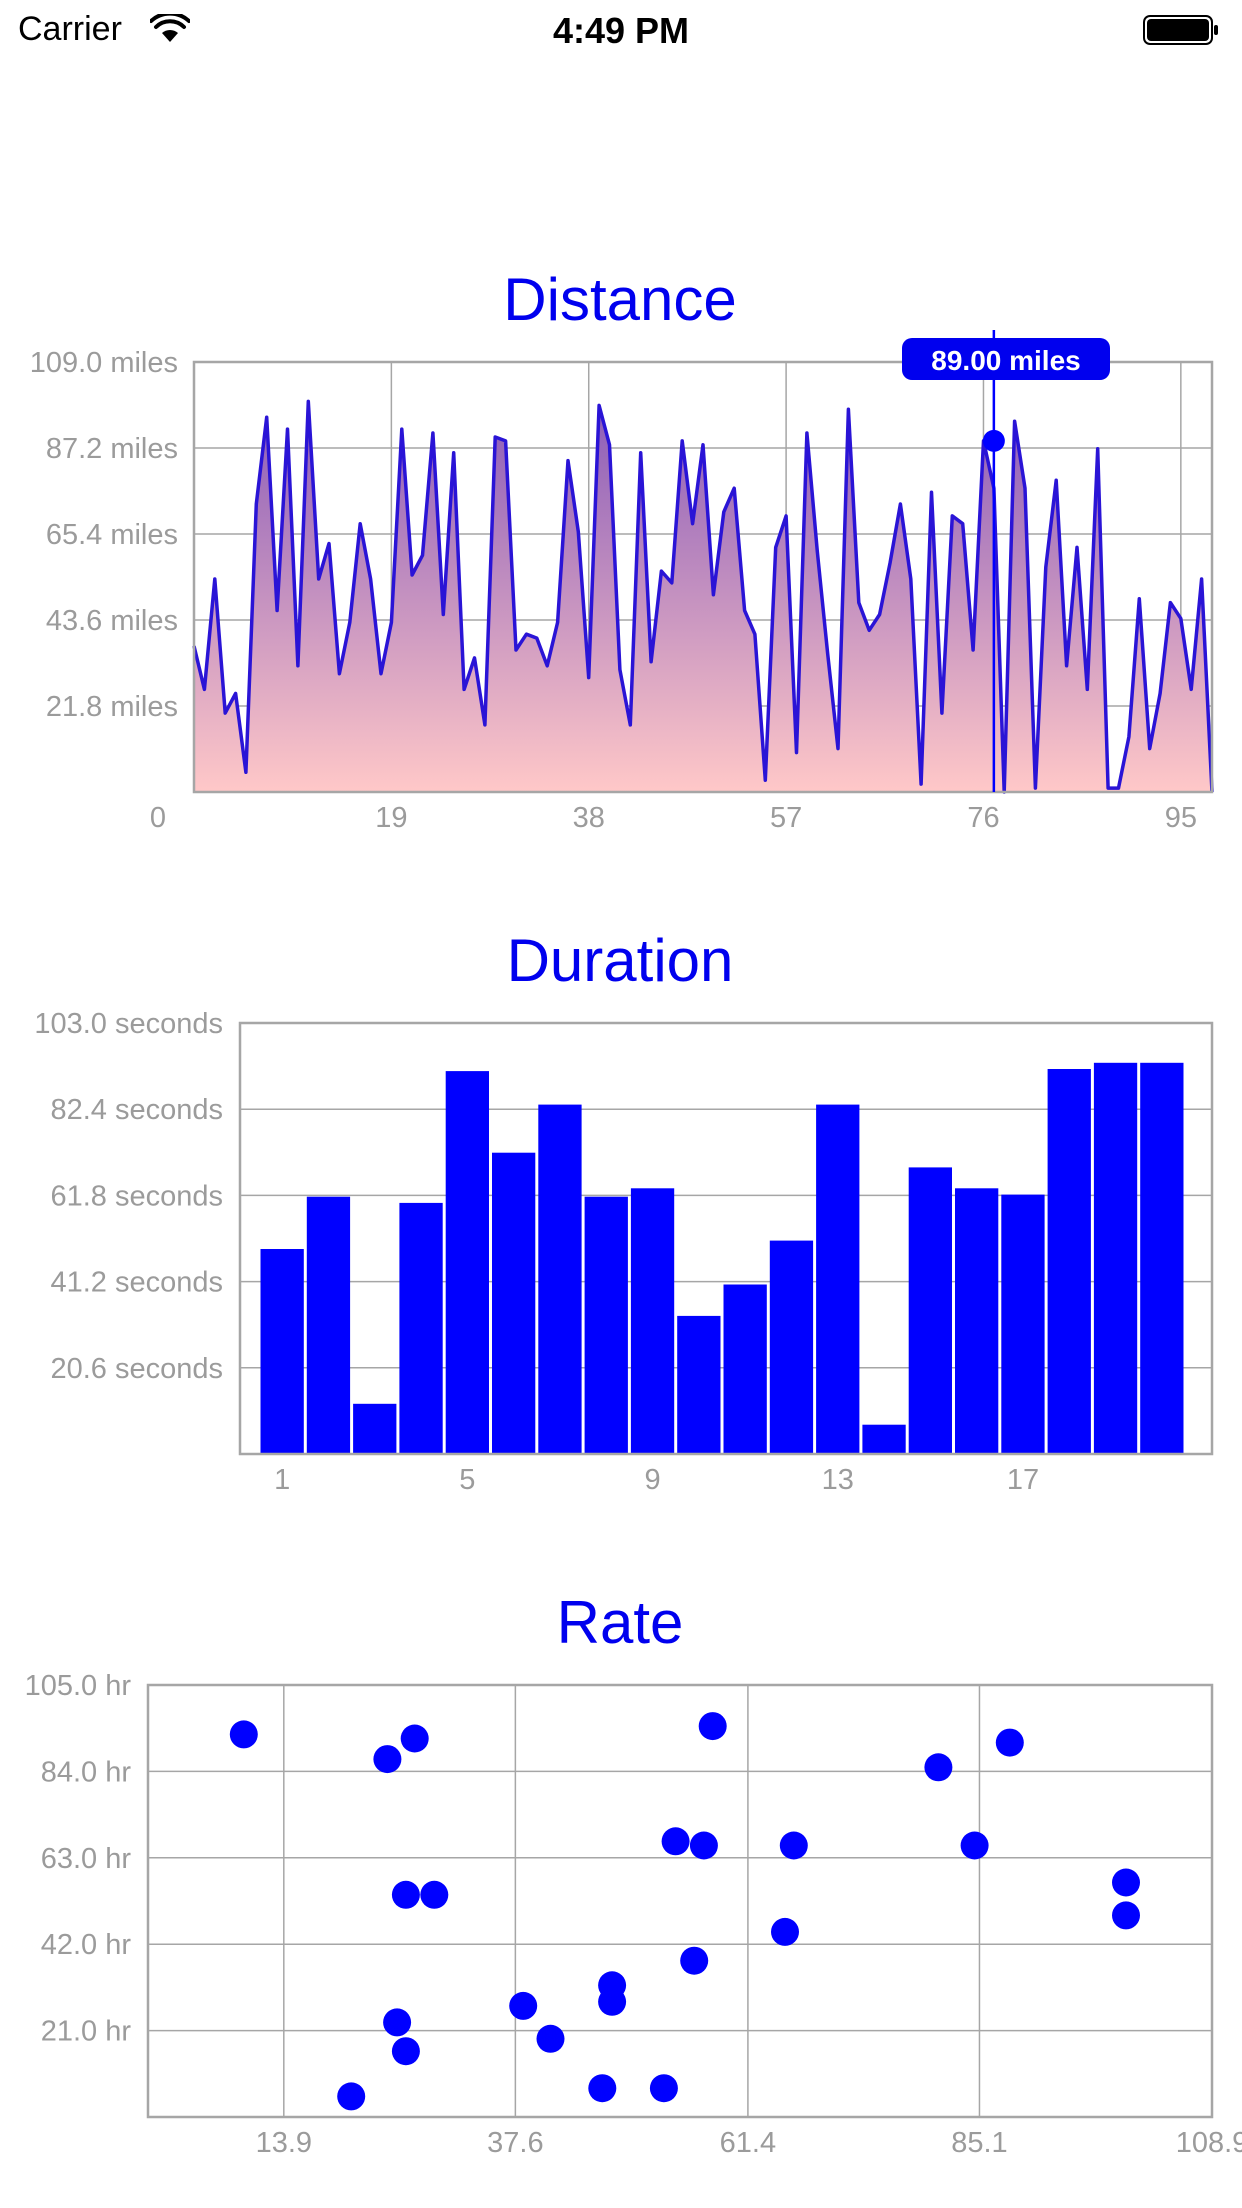  I want to click on duration-y-tick-label: 20.6 seconds, so click(136, 1369).